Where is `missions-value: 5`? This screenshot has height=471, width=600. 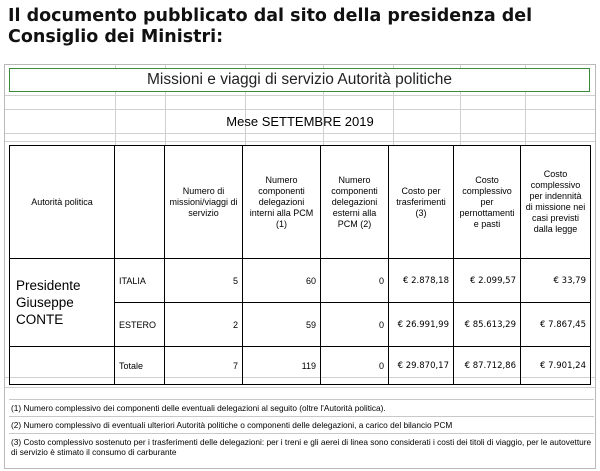
missions-value: 5 is located at coordinates (203, 280).